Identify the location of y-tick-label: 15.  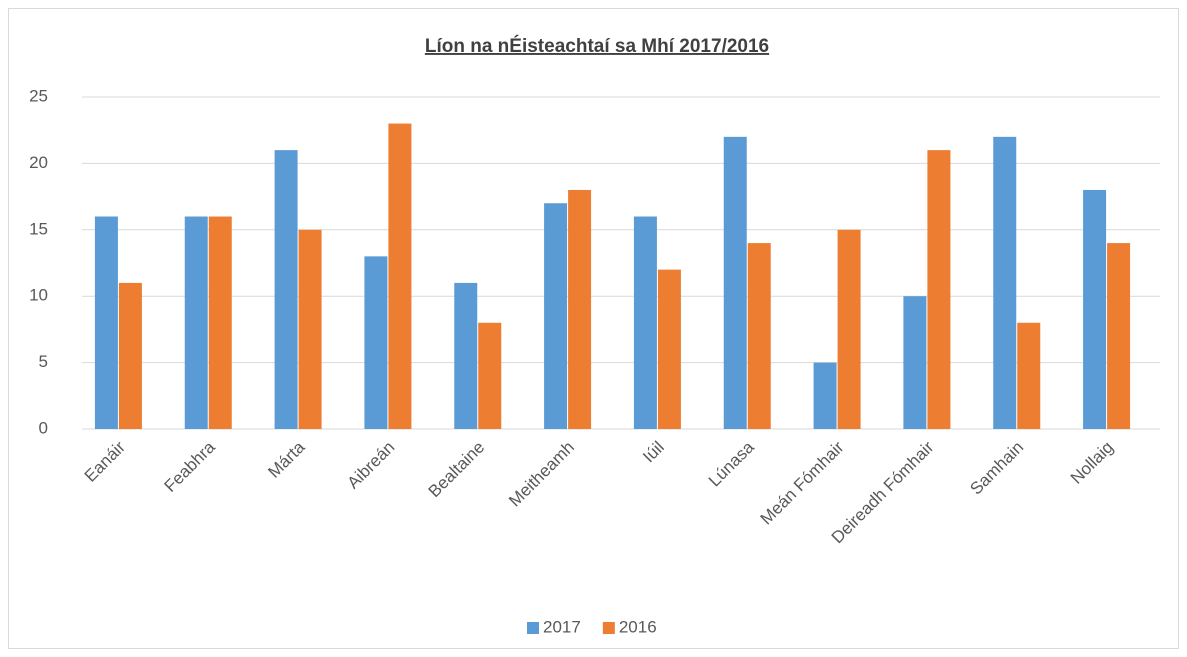
(38, 228).